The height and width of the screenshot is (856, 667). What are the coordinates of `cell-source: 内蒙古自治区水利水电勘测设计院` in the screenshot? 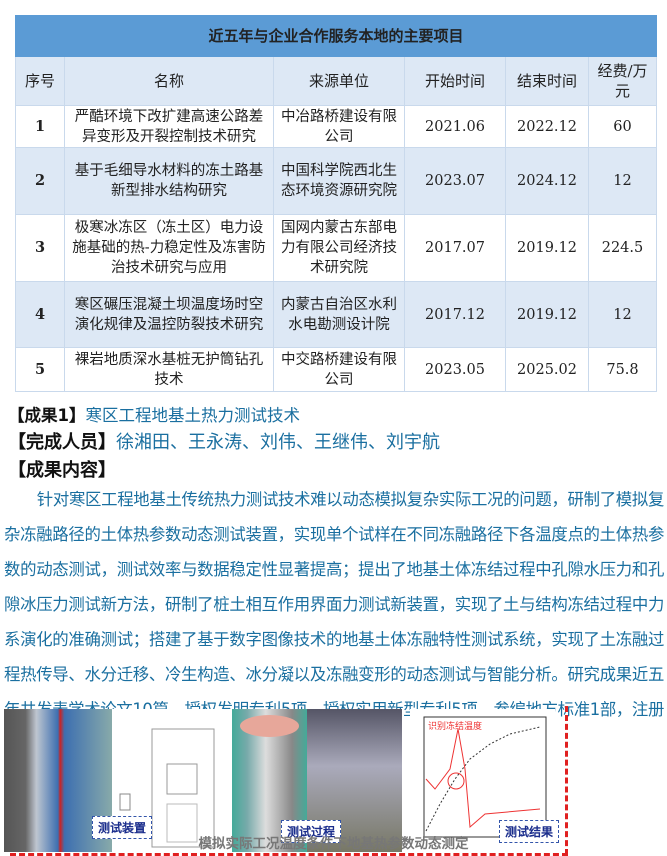 It's located at (339, 314).